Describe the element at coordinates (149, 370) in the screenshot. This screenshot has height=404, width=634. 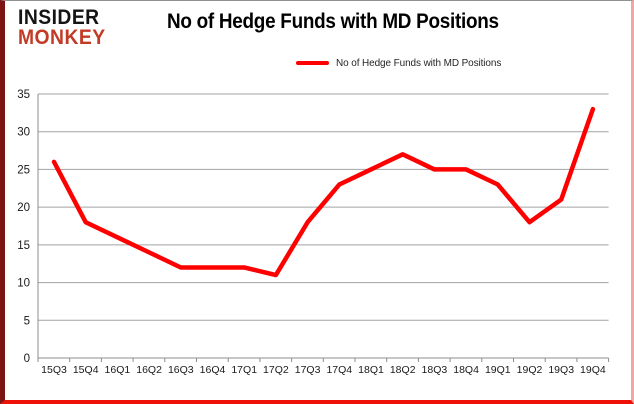
I see `x-axis-tick-label: 16Q2` at that location.